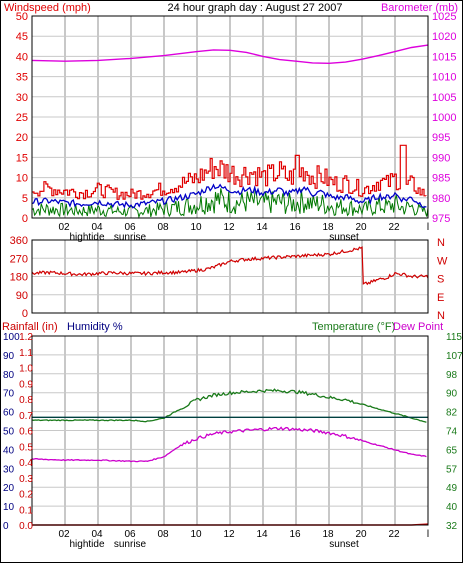 This screenshot has height=563, width=463. What do you see at coordinates (452, 375) in the screenshot?
I see `temperature-tick-label: 98` at bounding box center [452, 375].